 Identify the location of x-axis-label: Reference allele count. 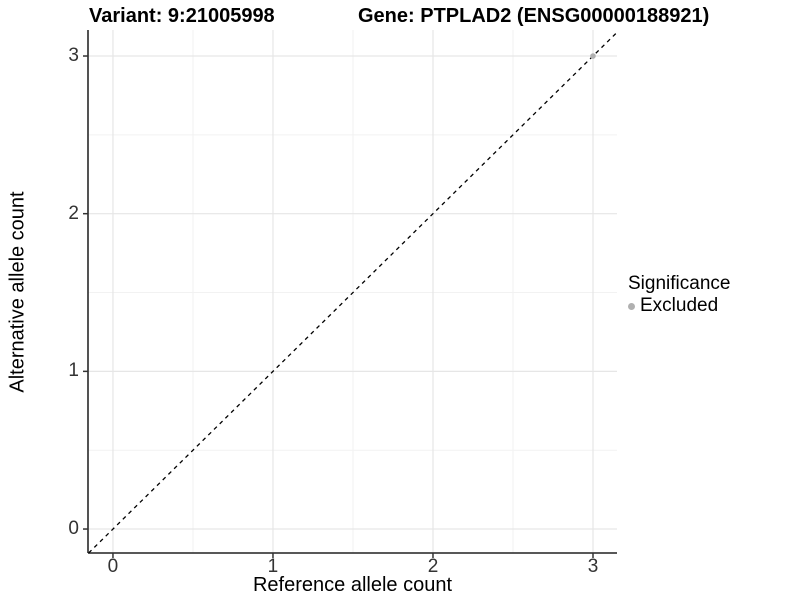
(352, 585).